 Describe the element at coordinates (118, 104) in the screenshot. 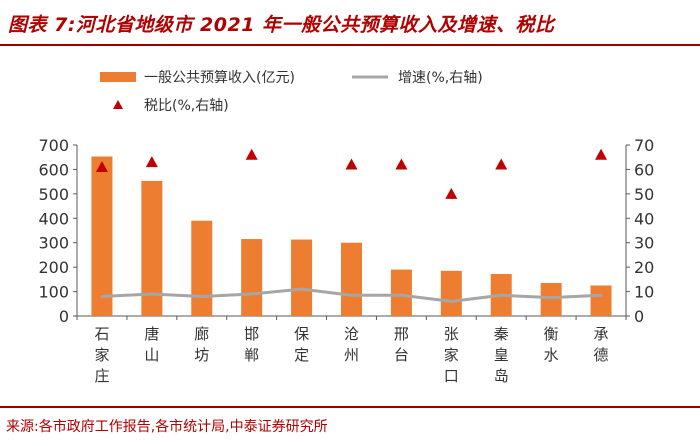

I see `legend-swatch-marker` at that location.